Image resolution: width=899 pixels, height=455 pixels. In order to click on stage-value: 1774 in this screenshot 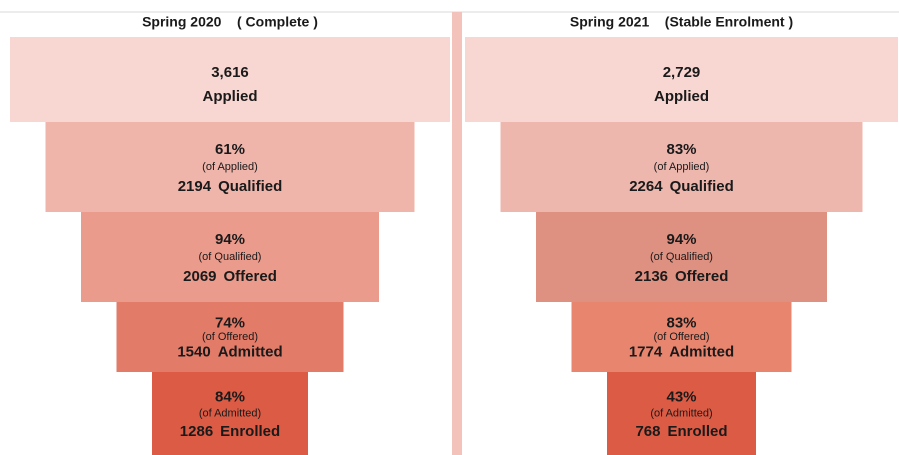, I will do `click(646, 351)`.